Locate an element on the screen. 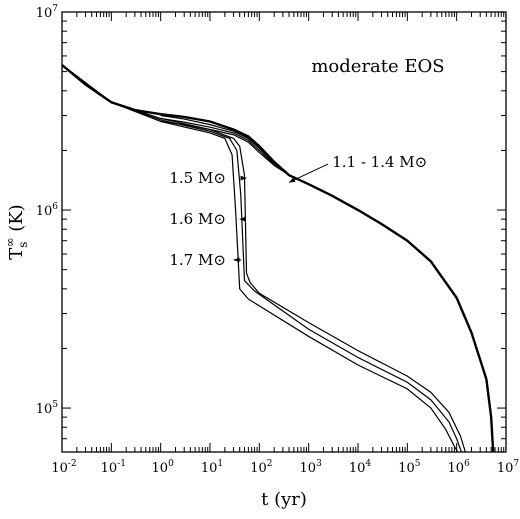 The height and width of the screenshot is (519, 520). y-tick-label: 107 is located at coordinates (47, 12).